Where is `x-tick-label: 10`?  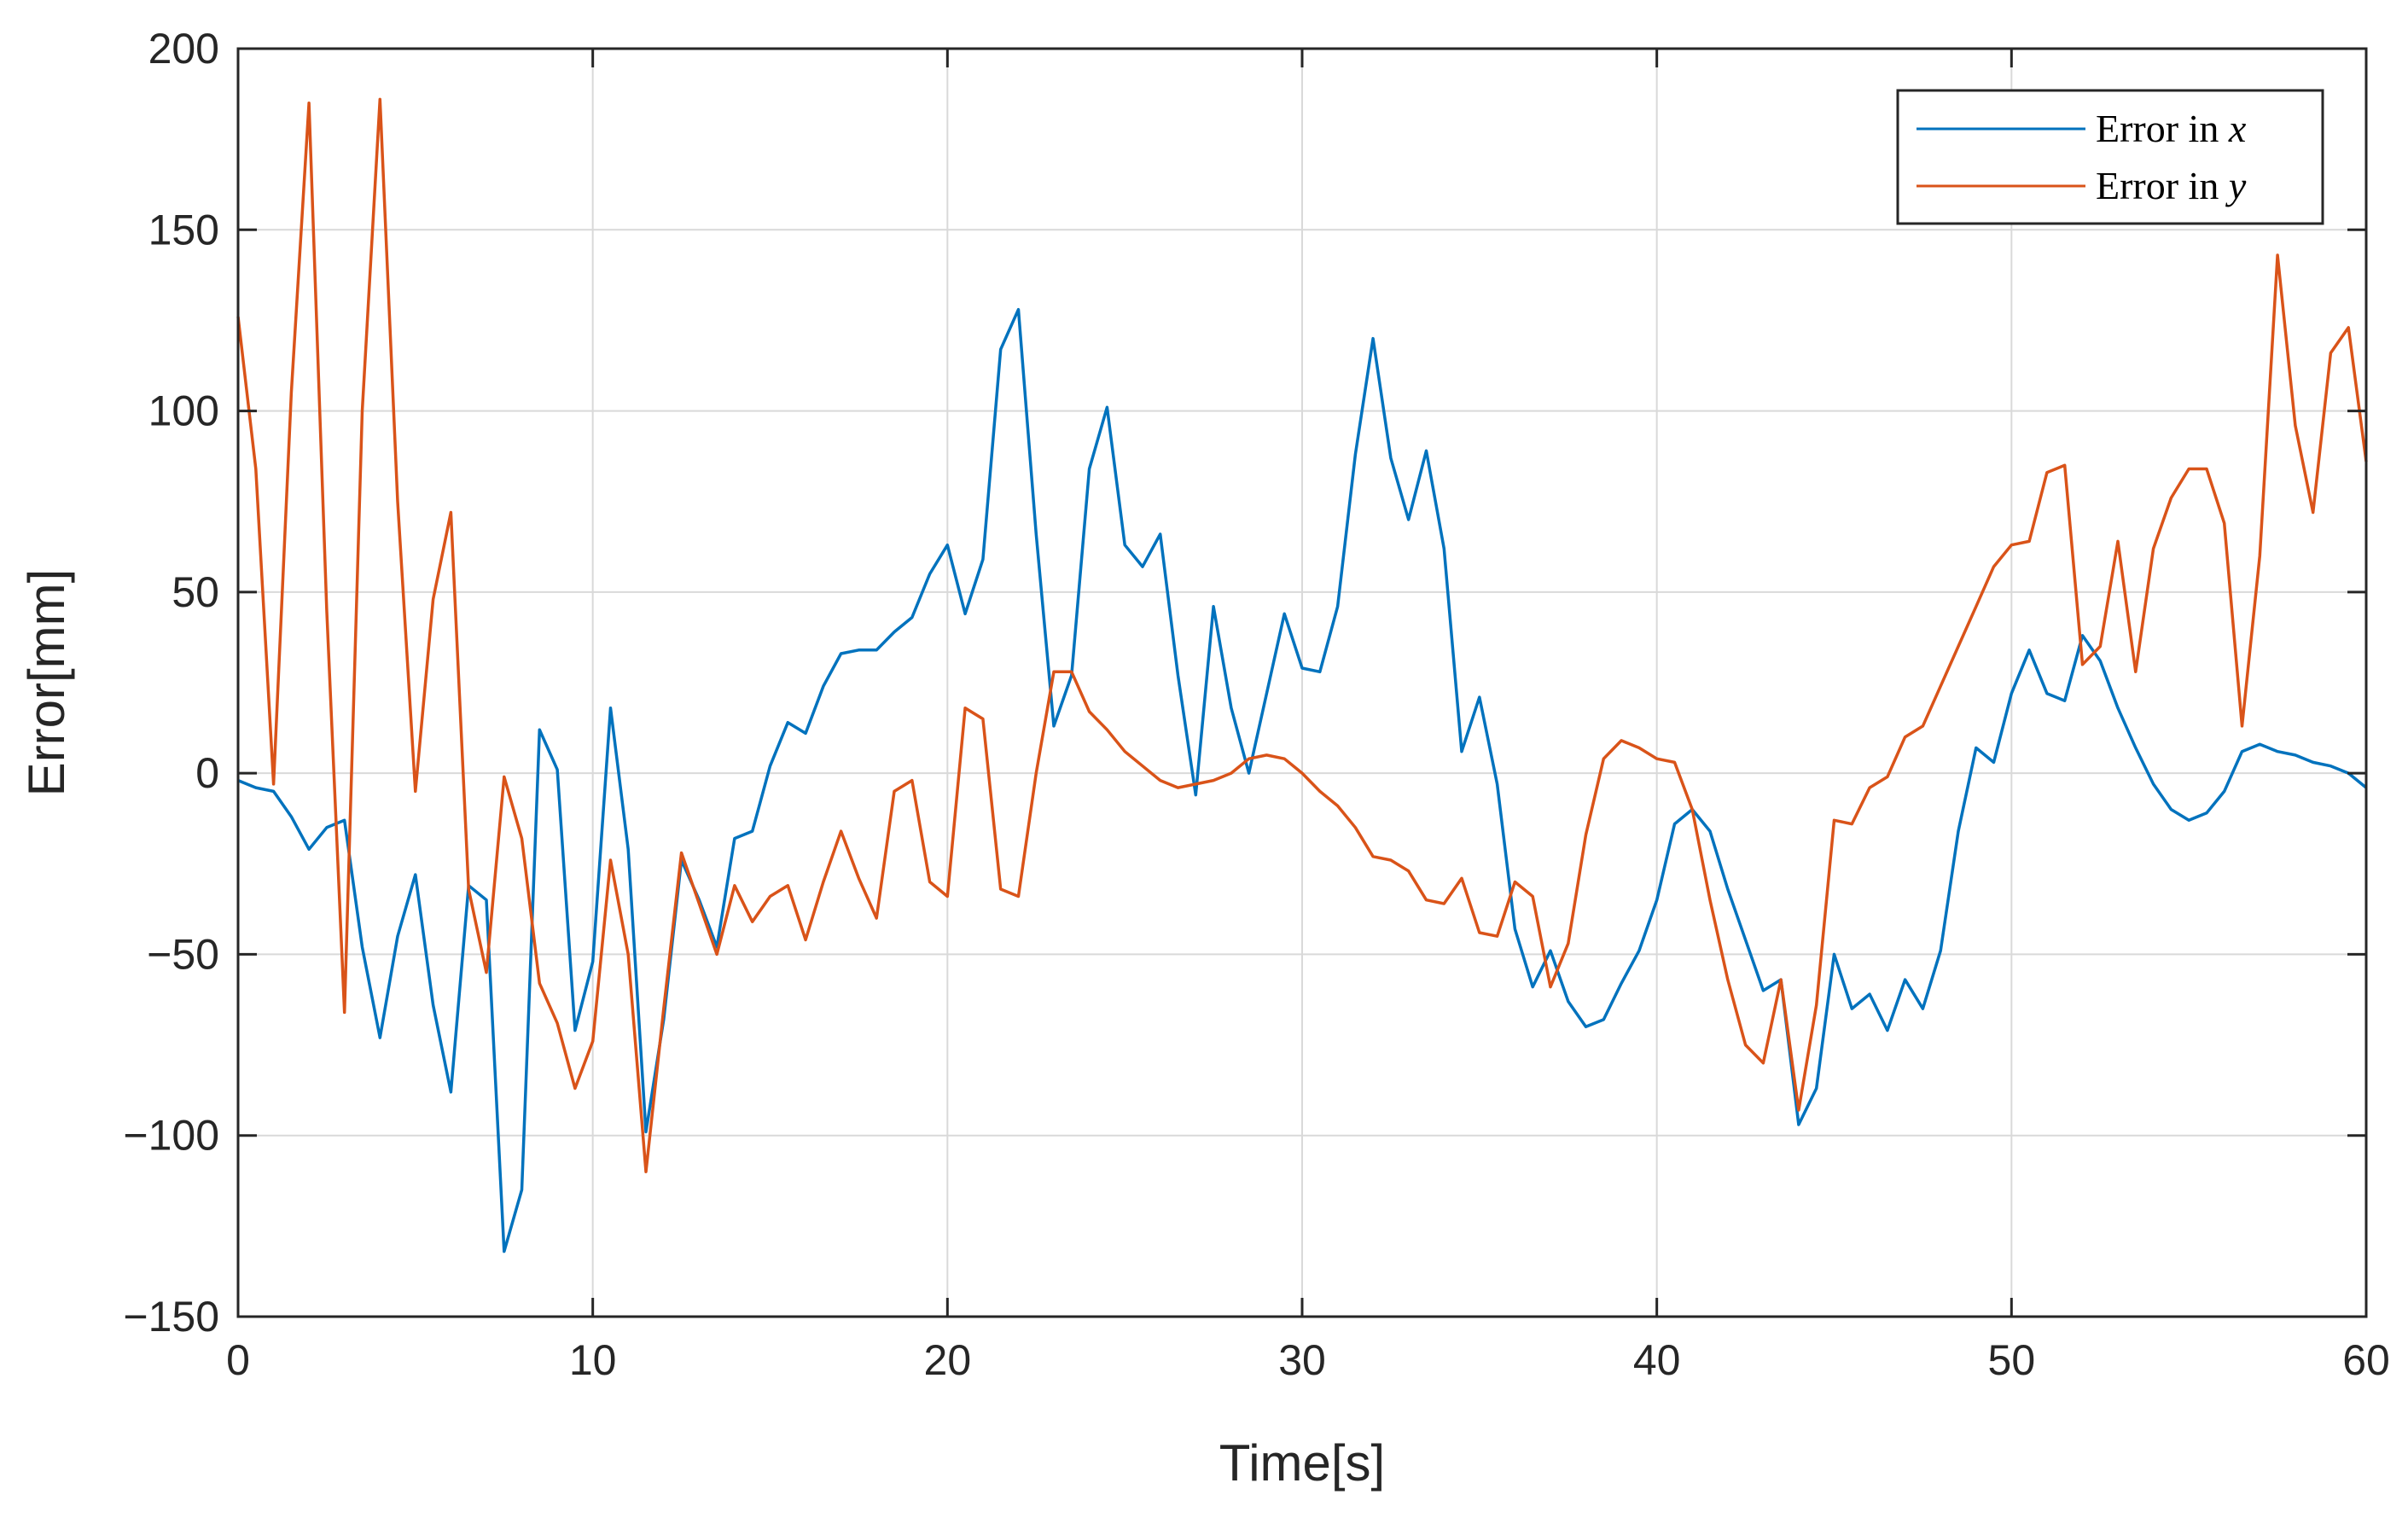 x-tick-label: 10 is located at coordinates (593, 1360).